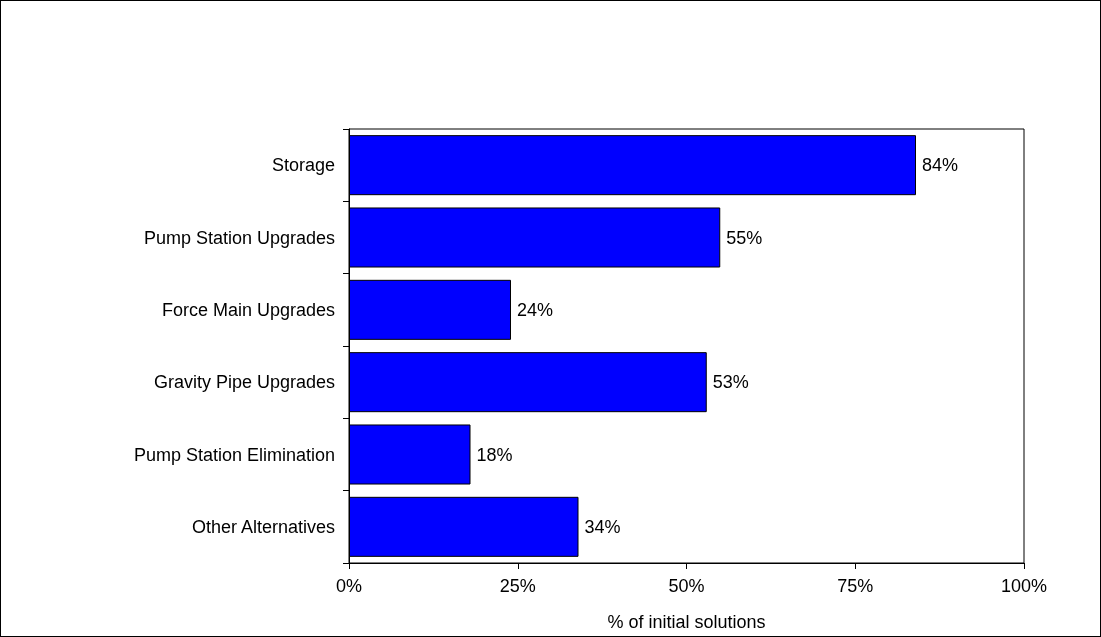 Image resolution: width=1101 pixels, height=637 pixels. I want to click on x-tick-label: 0%, so click(349, 586).